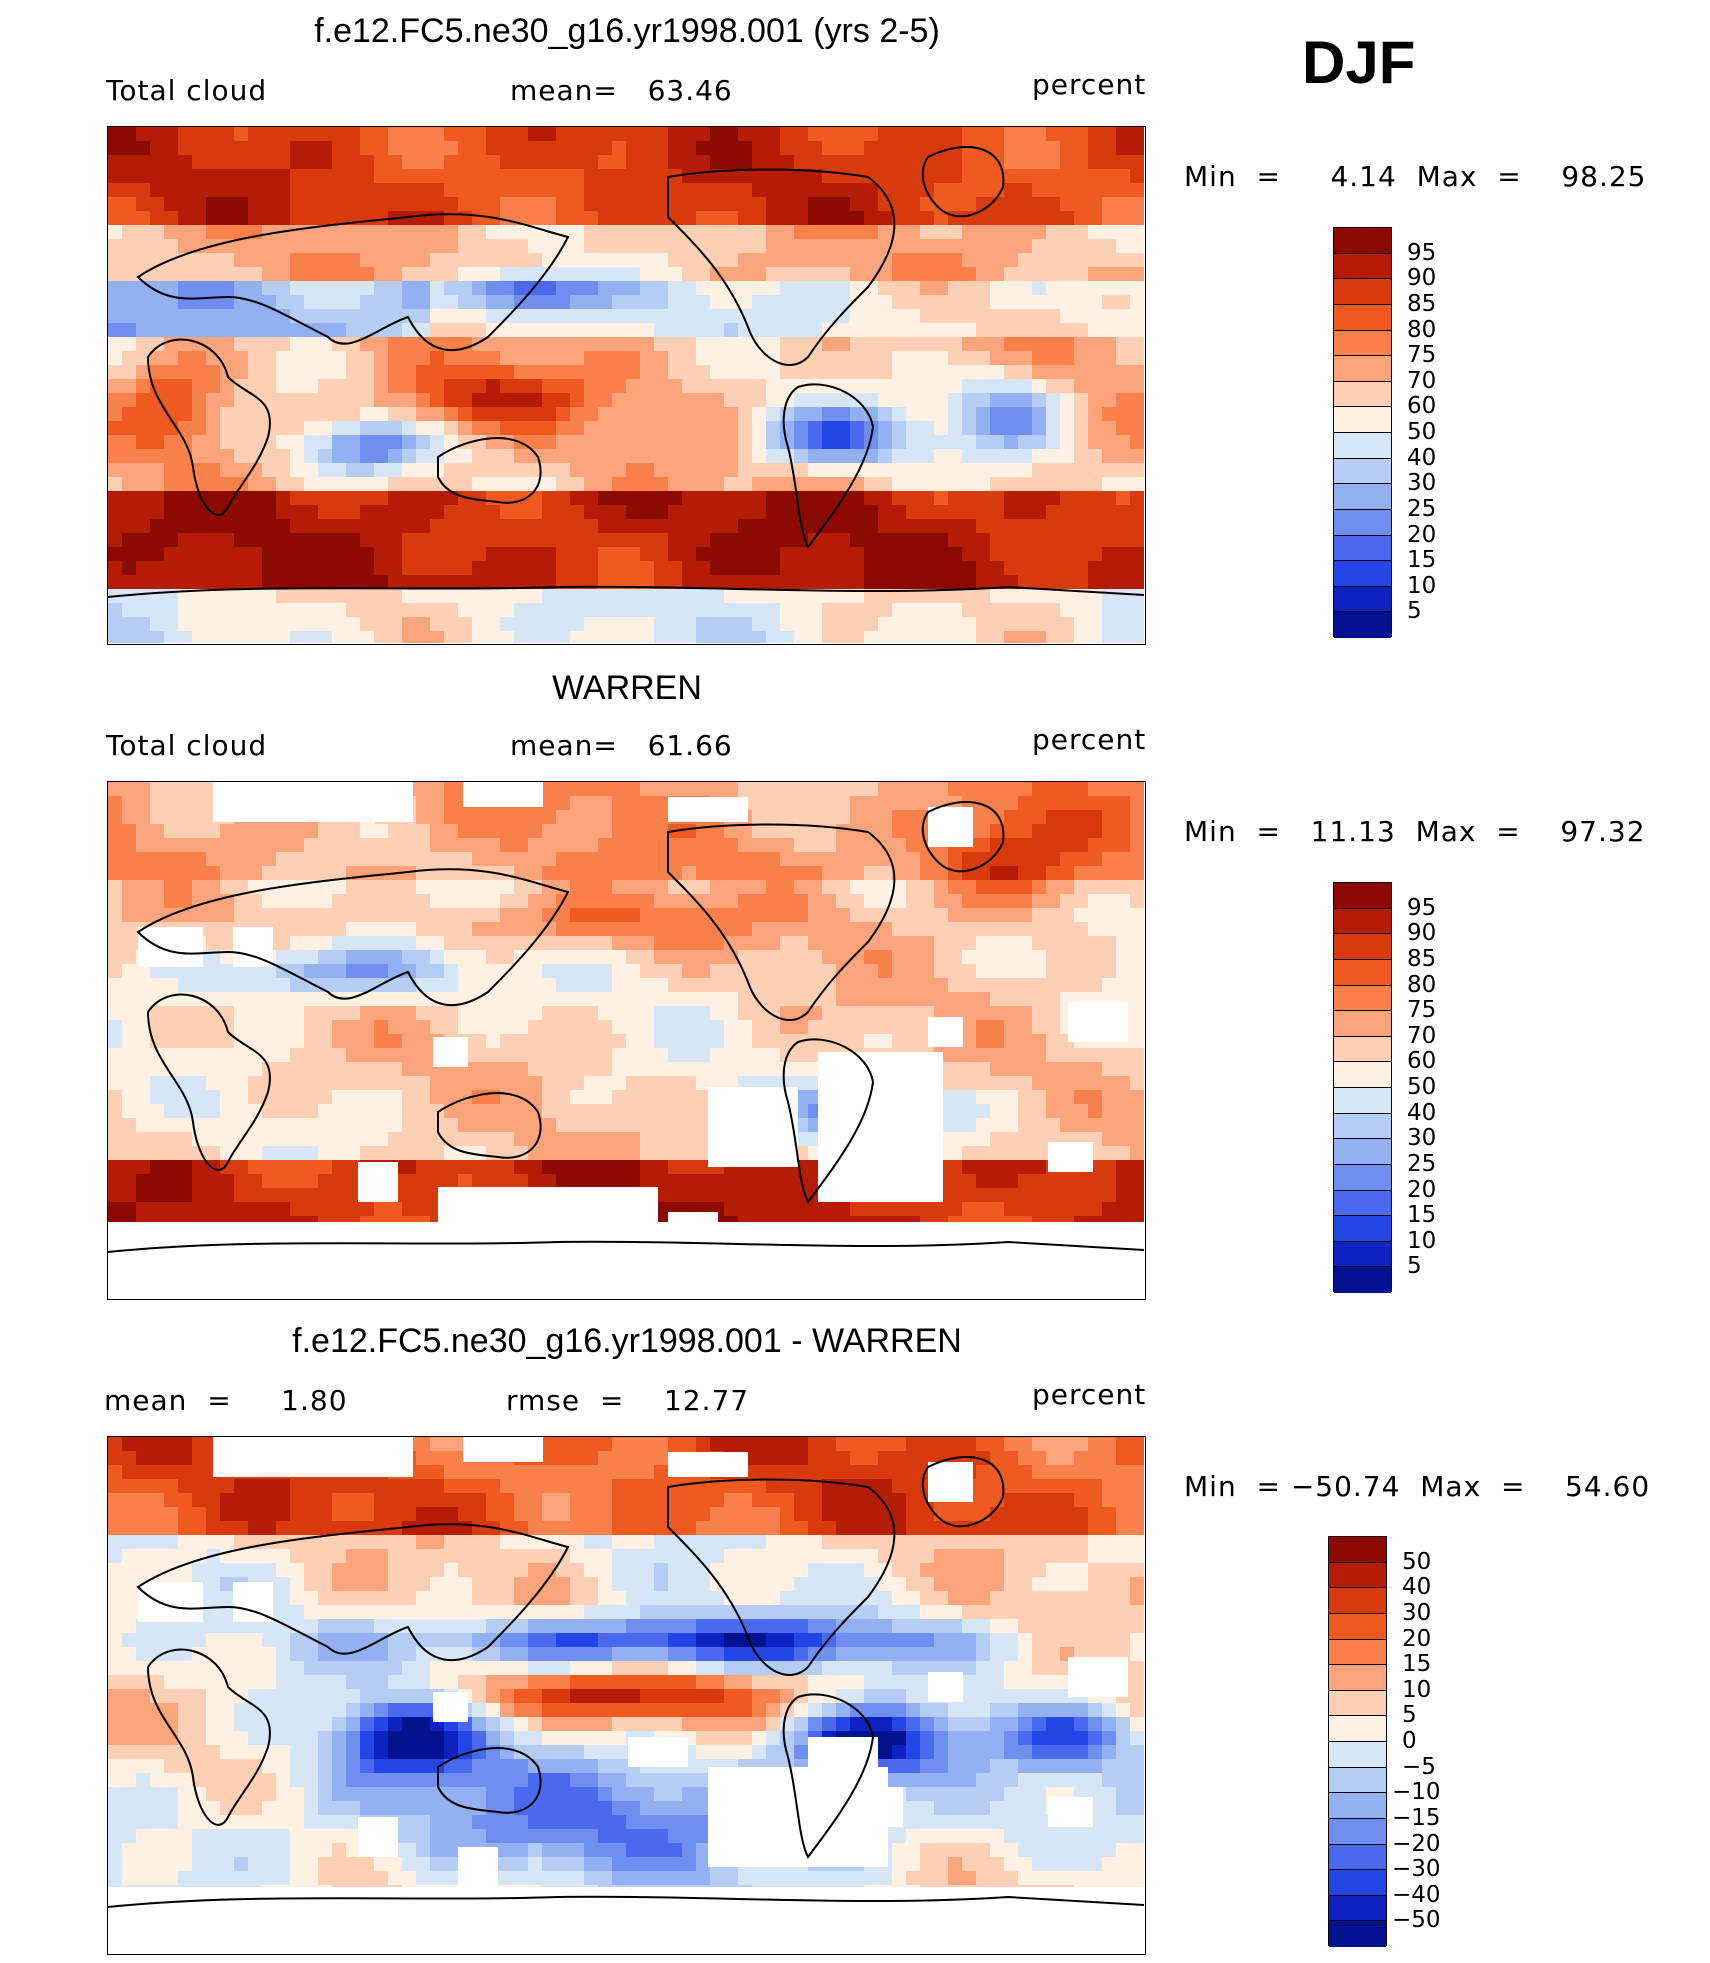  What do you see at coordinates (187, 745) in the screenshot?
I see `panel-left-label-obs: Total cloud` at bounding box center [187, 745].